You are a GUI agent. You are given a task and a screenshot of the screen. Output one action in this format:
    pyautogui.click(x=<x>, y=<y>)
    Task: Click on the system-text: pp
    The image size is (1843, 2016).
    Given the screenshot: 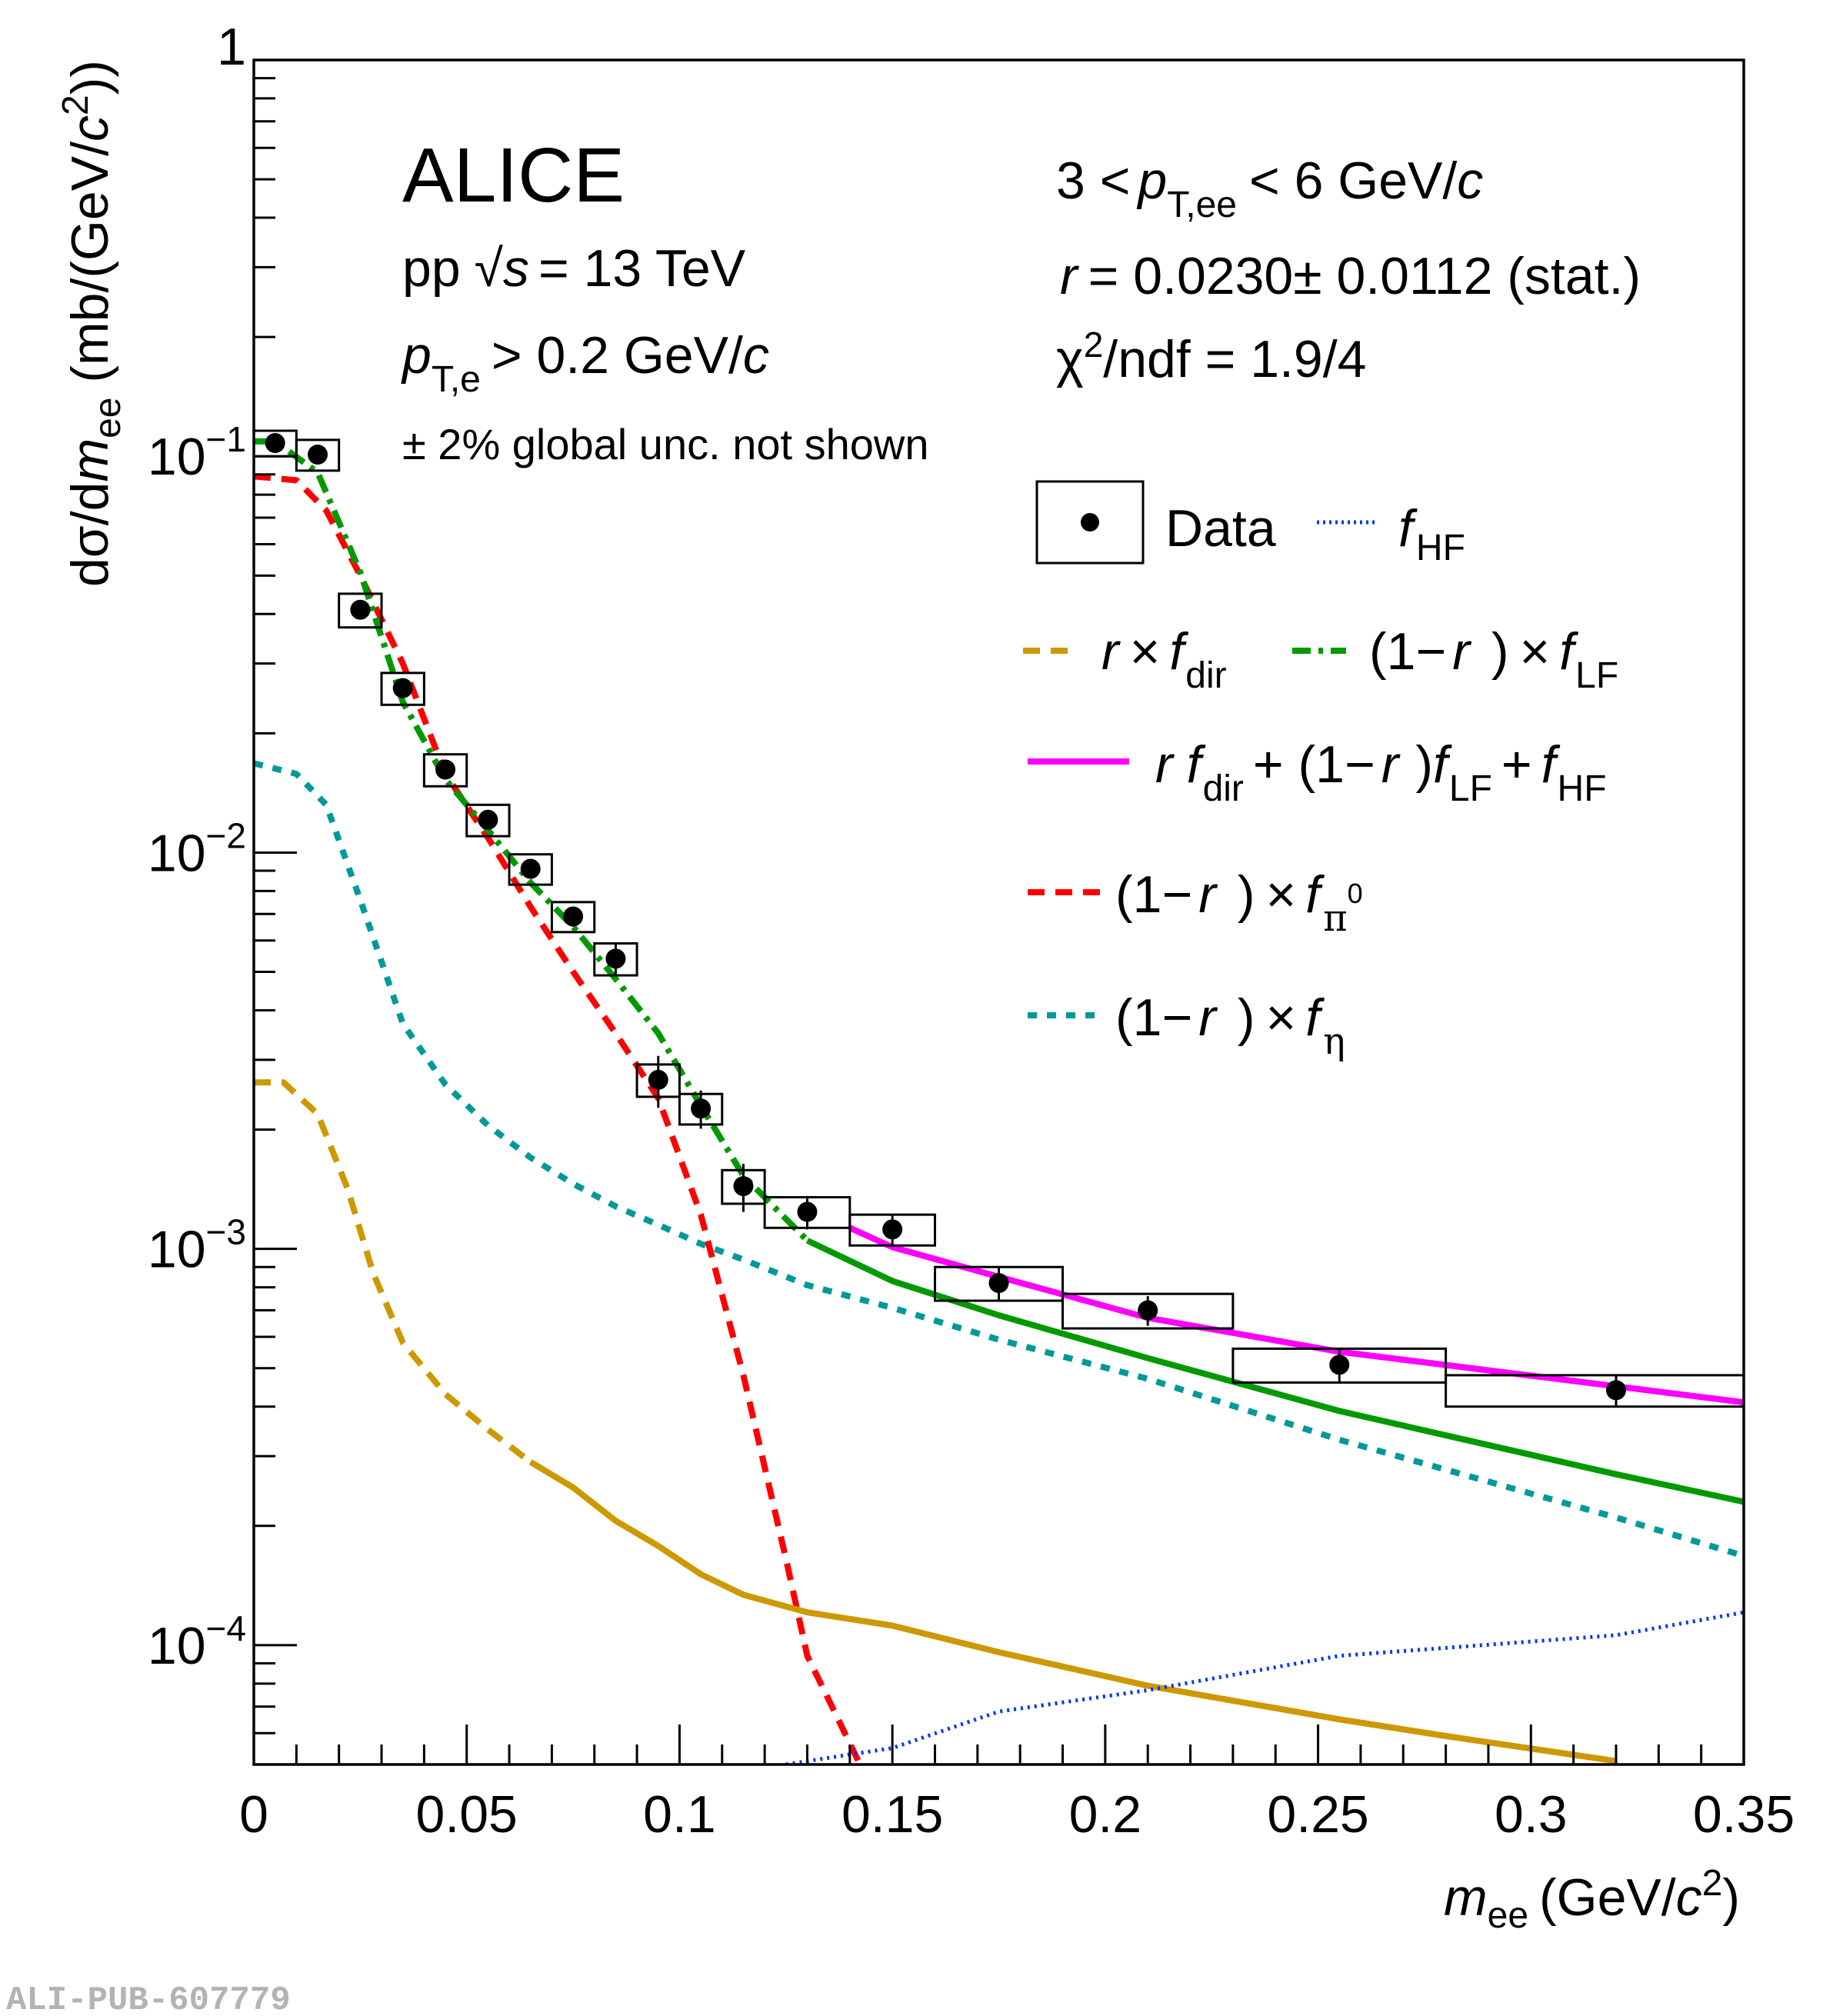 What is the action you would take?
    pyautogui.click(x=431, y=268)
    